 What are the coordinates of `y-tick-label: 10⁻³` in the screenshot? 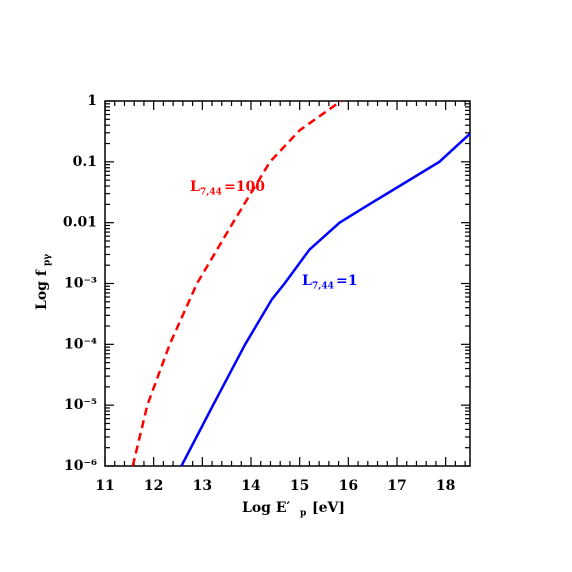 It's located at (80, 284).